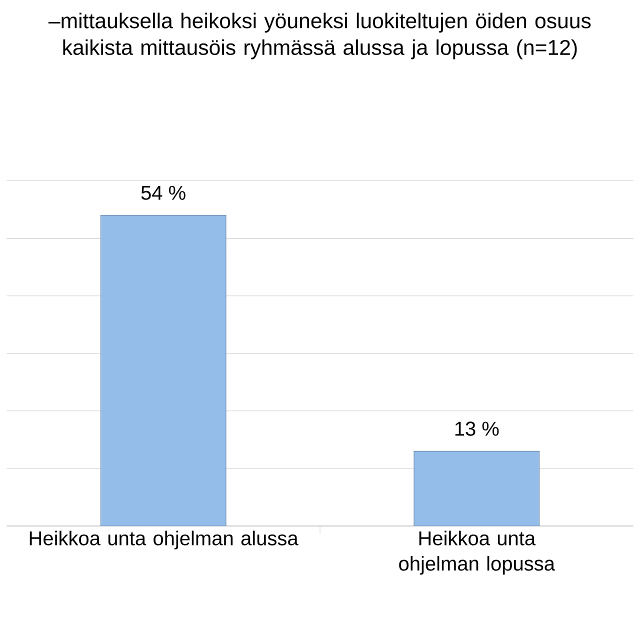 This screenshot has height=640, width=640. I want to click on data-label: 54 %, so click(163, 193).